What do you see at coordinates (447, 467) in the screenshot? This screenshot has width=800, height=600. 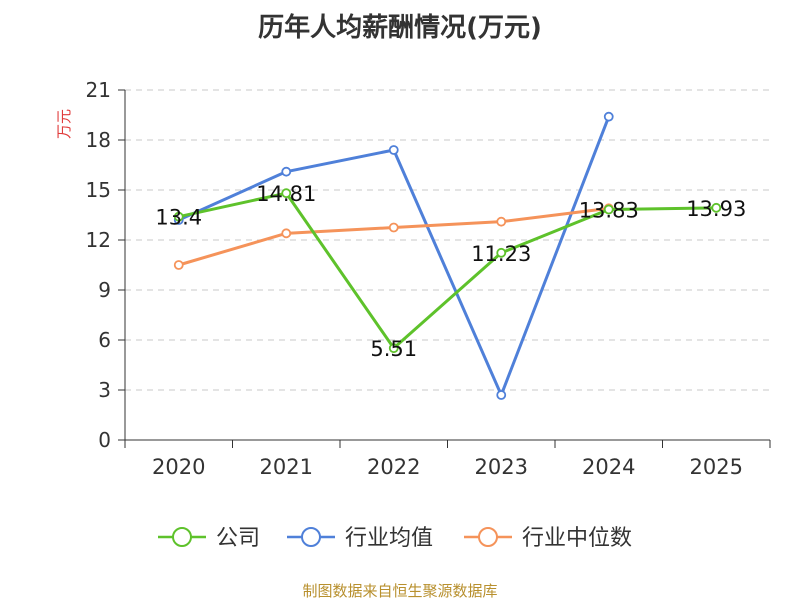 I see `x-tick-labels: 2020 2021 2022 2023 2024 2025` at bounding box center [447, 467].